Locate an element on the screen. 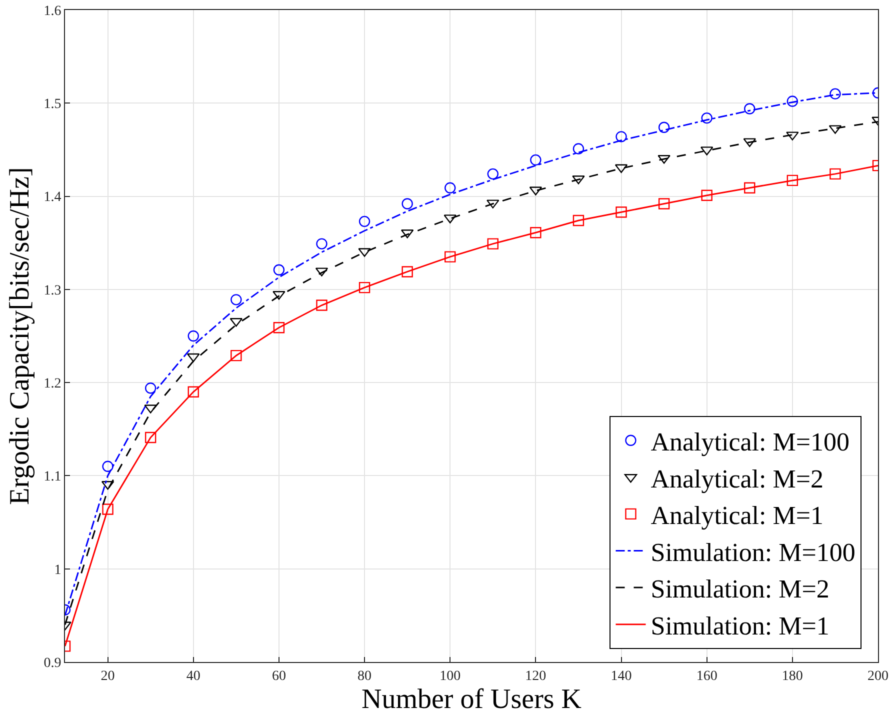 The image size is (894, 727). x-tick-label: 80 is located at coordinates (365, 676).